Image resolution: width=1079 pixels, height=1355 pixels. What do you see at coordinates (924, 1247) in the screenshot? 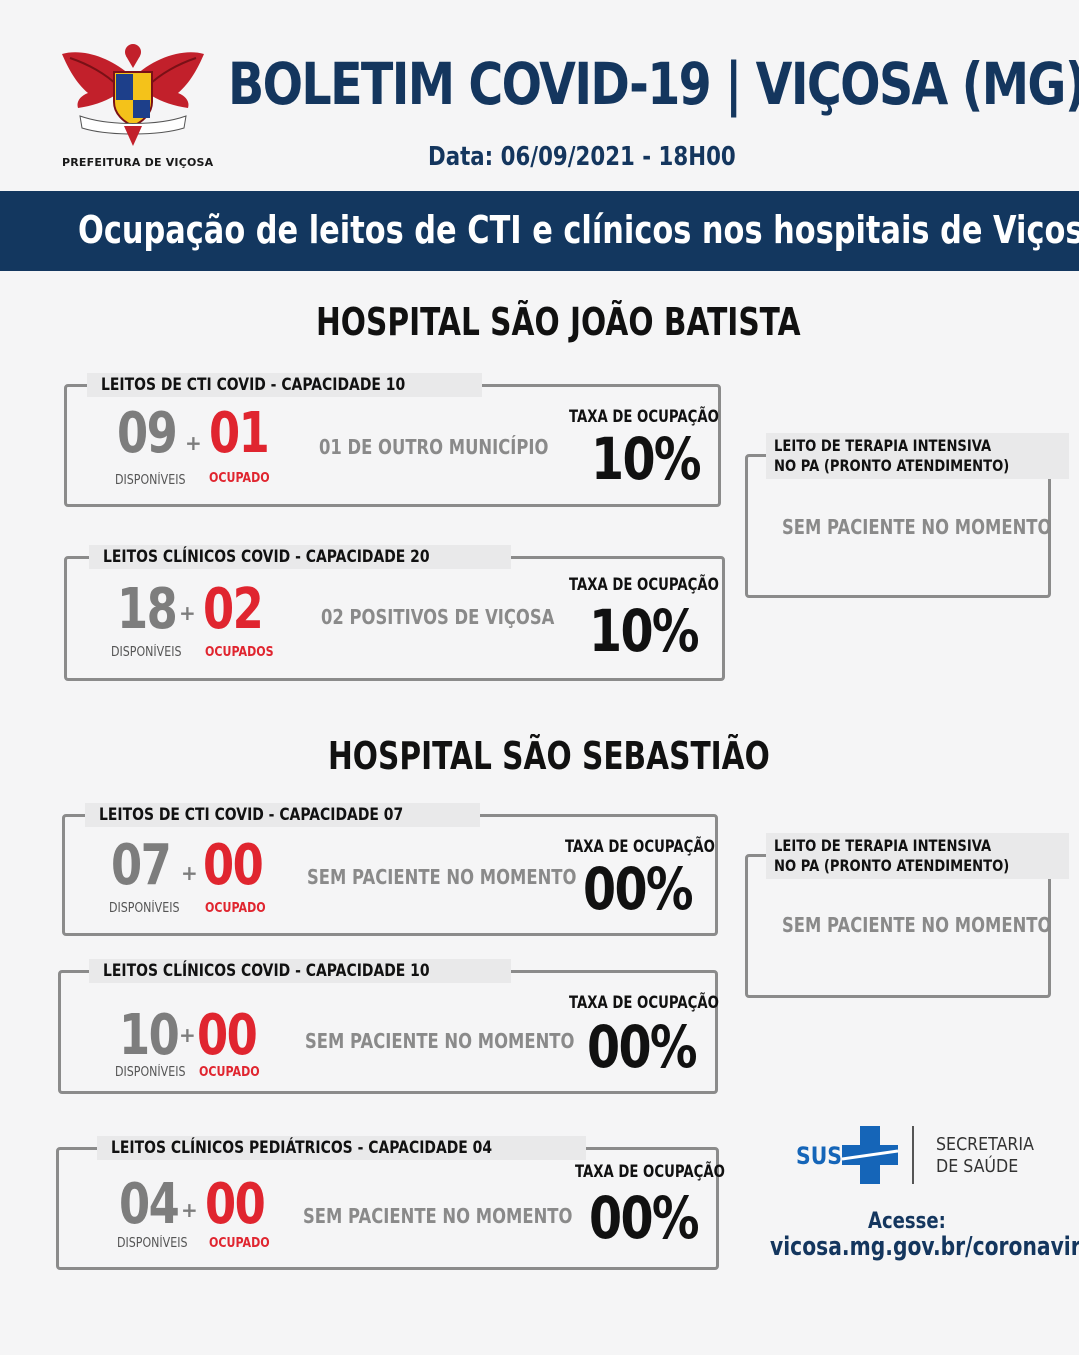
I see `website-link: vicosa.mg.gov.br/coronavirus` at bounding box center [924, 1247].